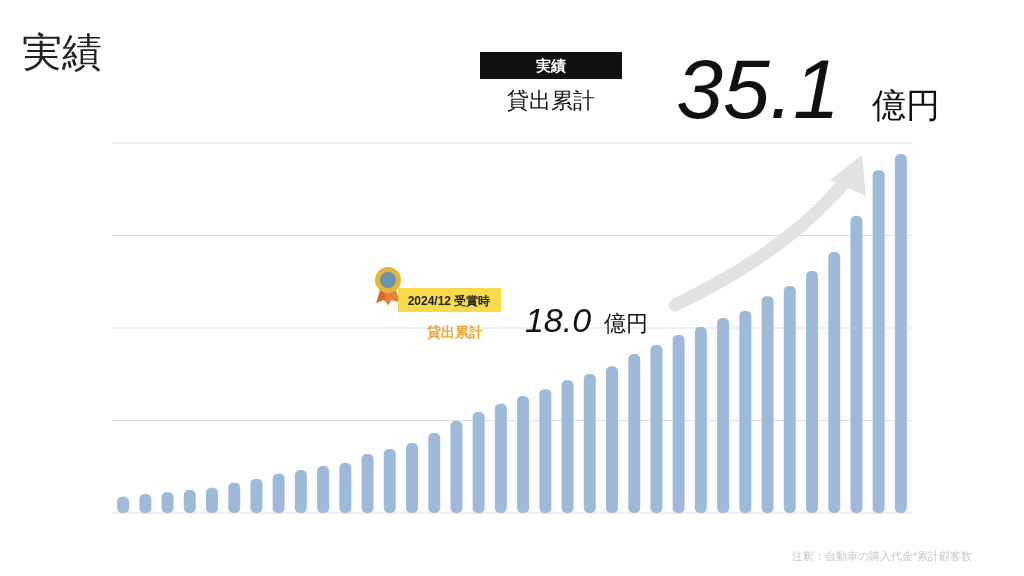 The height and width of the screenshot is (576, 1024). I want to click on text: 貸出累計, so click(551, 100).